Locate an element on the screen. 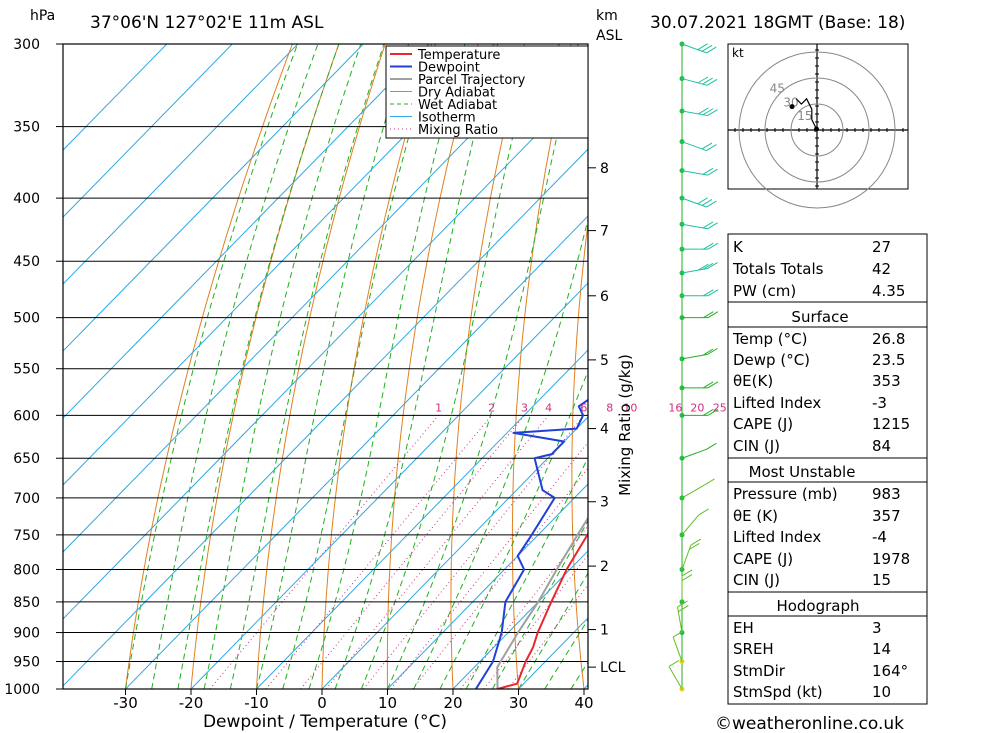 The width and height of the screenshot is (1000, 733). mixing-ratio-line is located at coordinates (474, 551).